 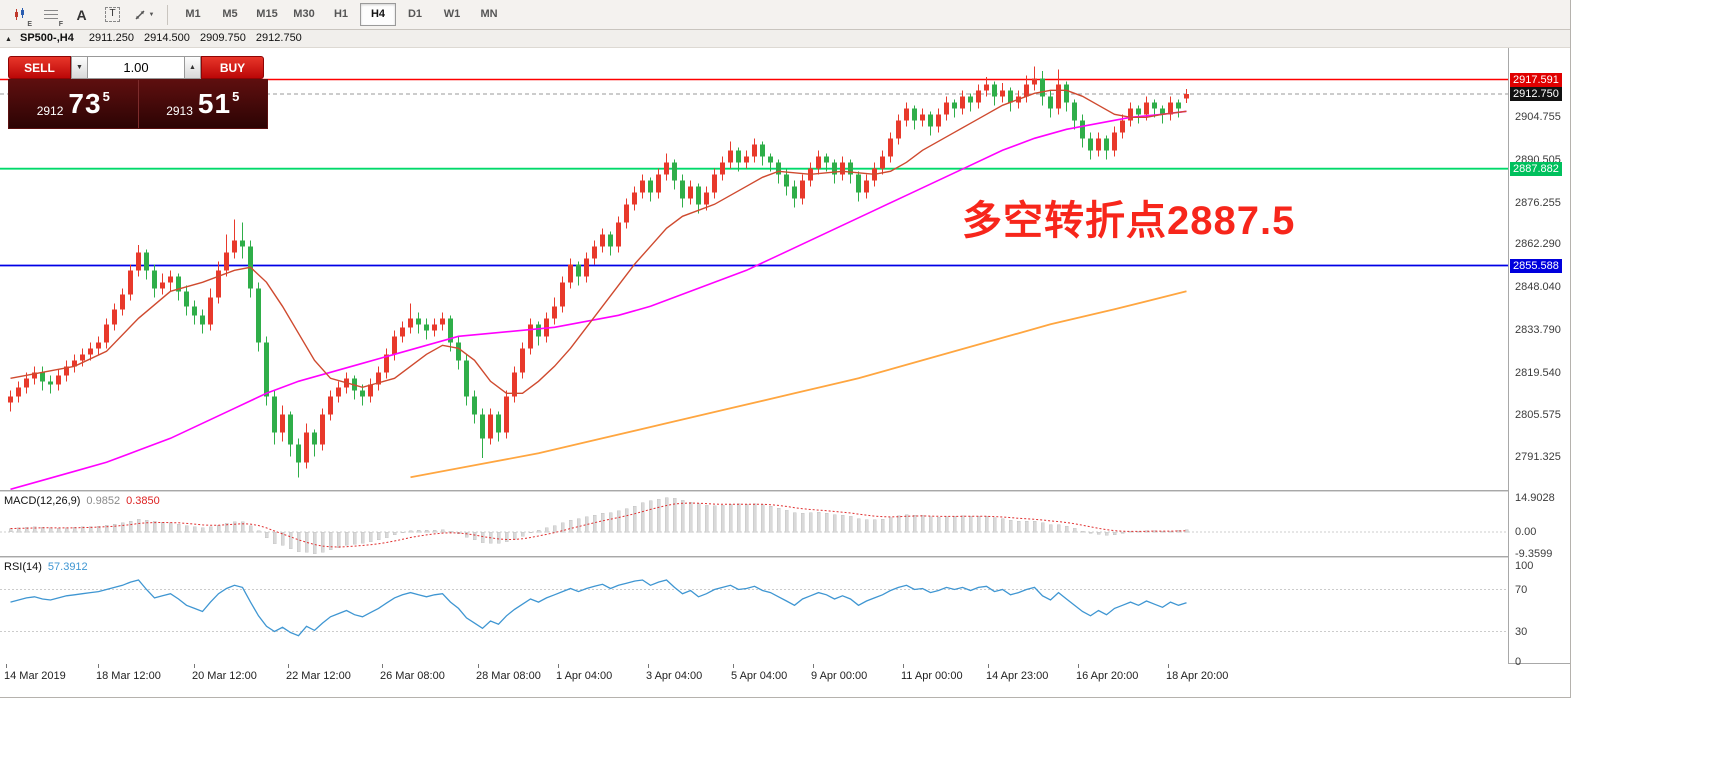 I want to click on arrows-tool-button: ▼, so click(x=143, y=15).